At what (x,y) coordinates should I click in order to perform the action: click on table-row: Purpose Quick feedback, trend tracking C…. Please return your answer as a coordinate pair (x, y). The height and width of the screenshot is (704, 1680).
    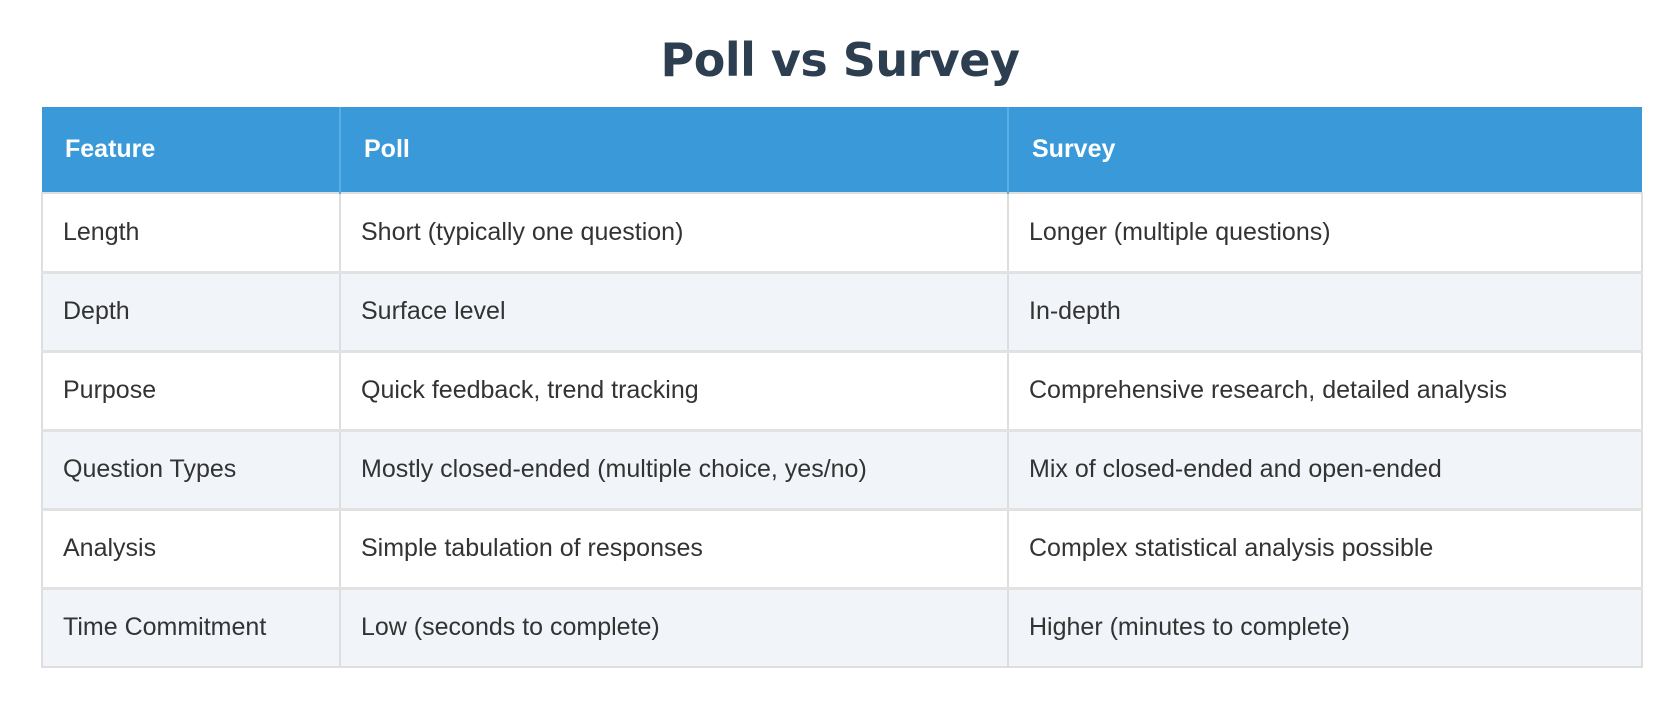
    Looking at the image, I should click on (842, 390).